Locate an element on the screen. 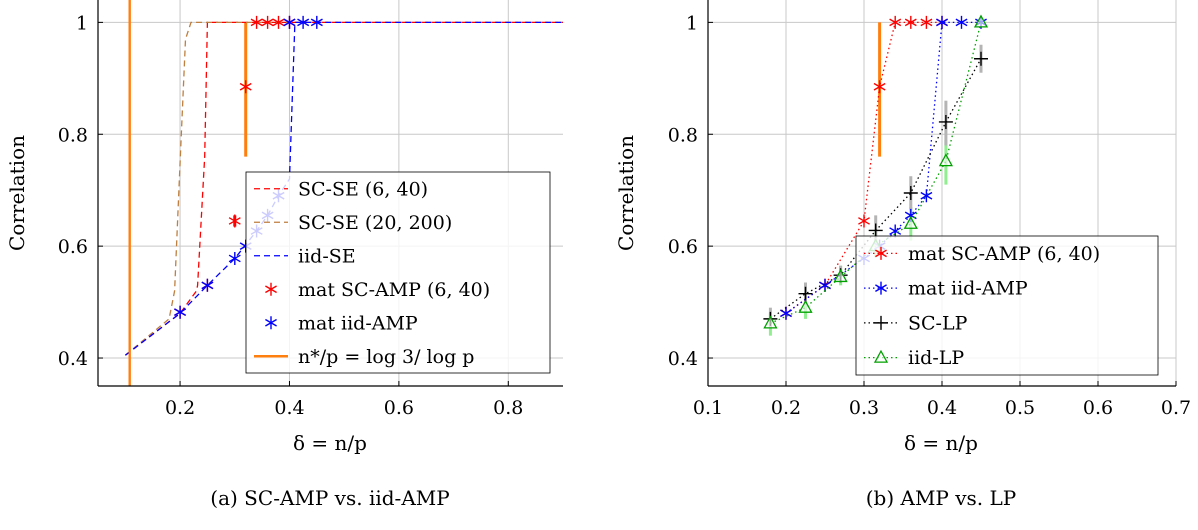 Image resolution: width=1198 pixels, height=530 pixels. legend-item: SC-SE (20, 200) is located at coordinates (353, 223).